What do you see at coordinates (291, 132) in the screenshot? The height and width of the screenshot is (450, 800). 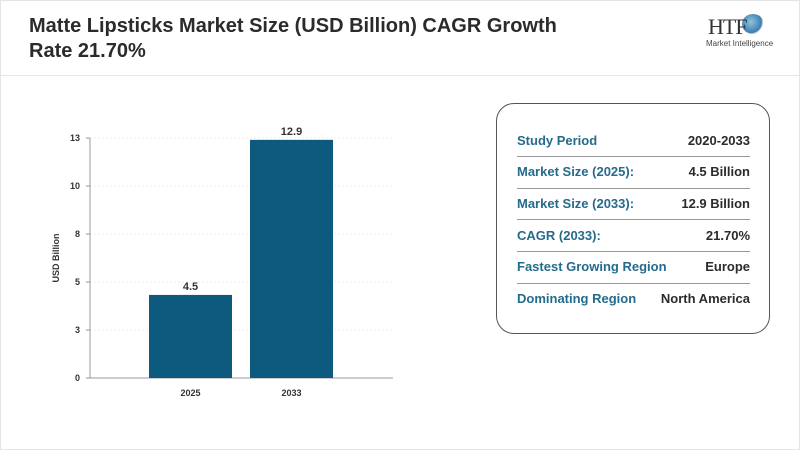 I see `data-label: 12.9` at bounding box center [291, 132].